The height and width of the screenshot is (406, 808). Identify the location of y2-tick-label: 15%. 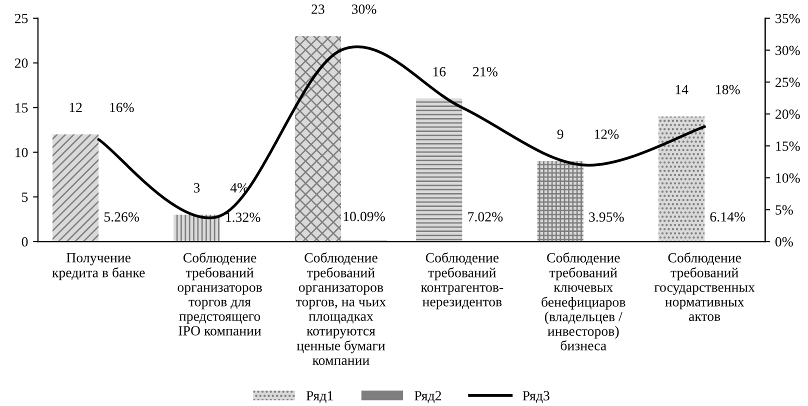
(788, 146).